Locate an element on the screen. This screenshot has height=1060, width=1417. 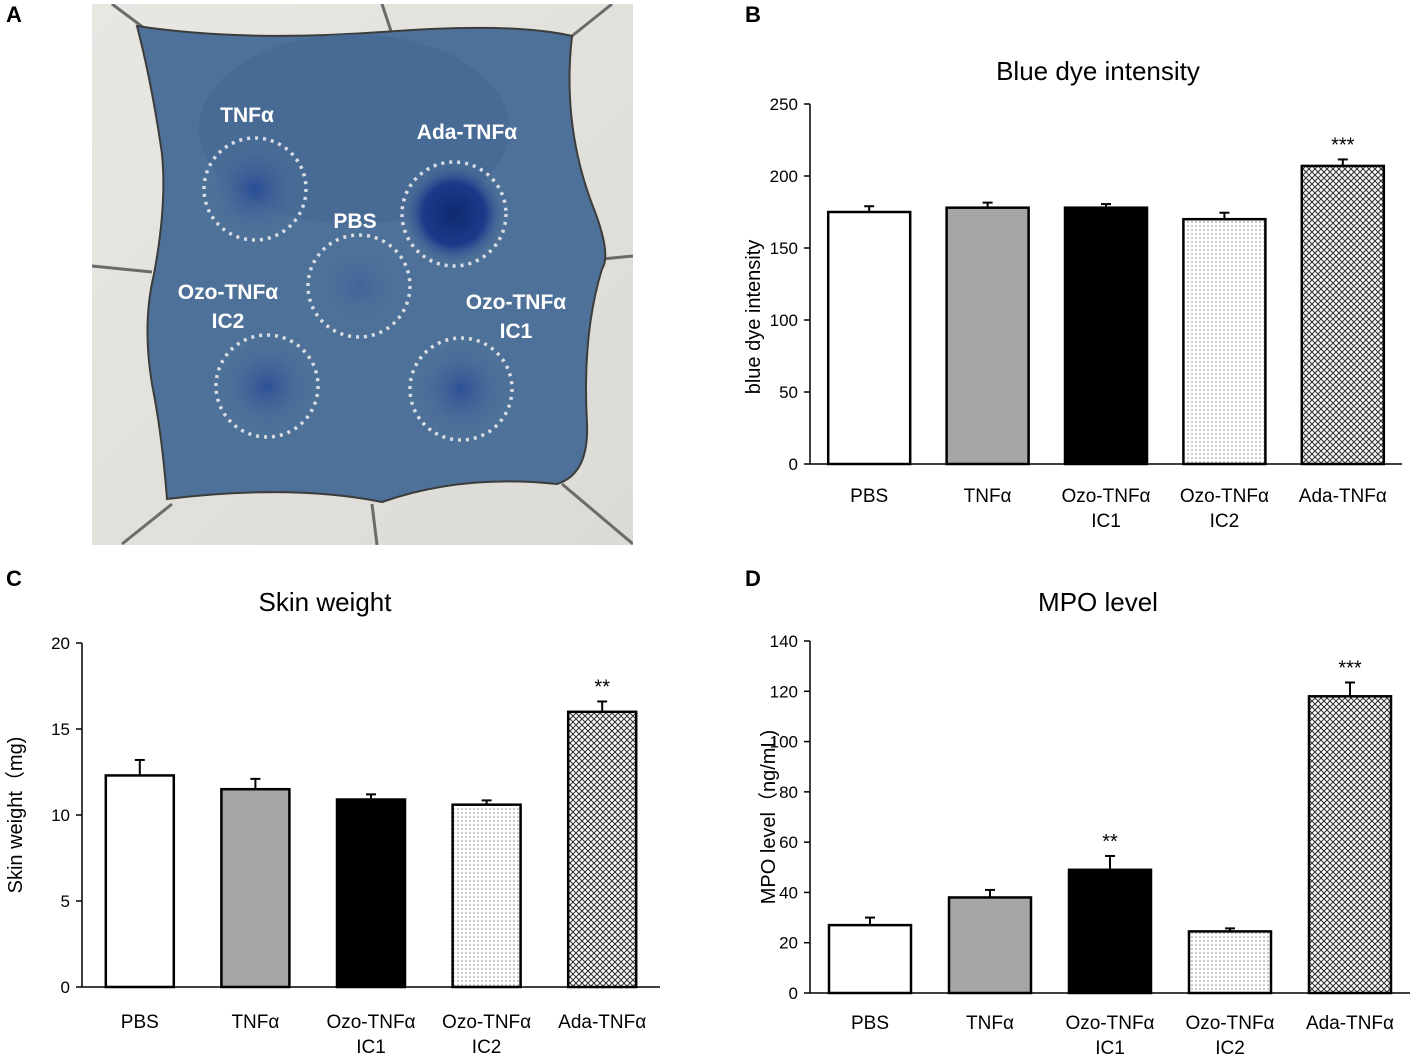
marker-circle-ozo-ic2 is located at coordinates (267, 386).